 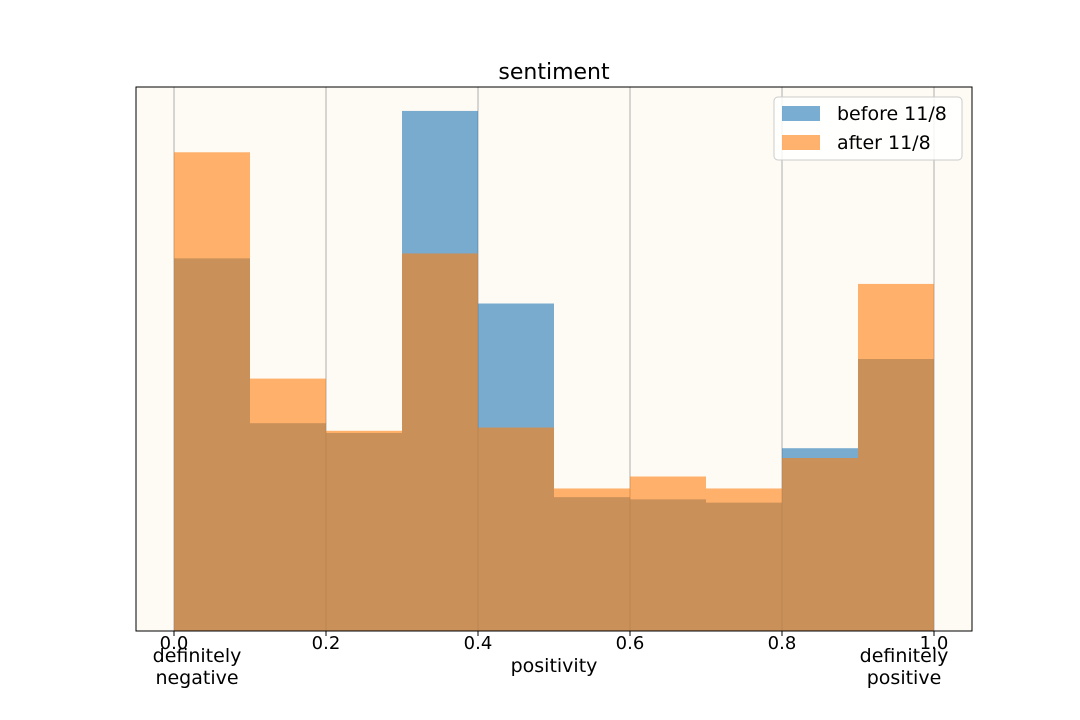 I want to click on legend-label: after 11/8, so click(x=884, y=143).